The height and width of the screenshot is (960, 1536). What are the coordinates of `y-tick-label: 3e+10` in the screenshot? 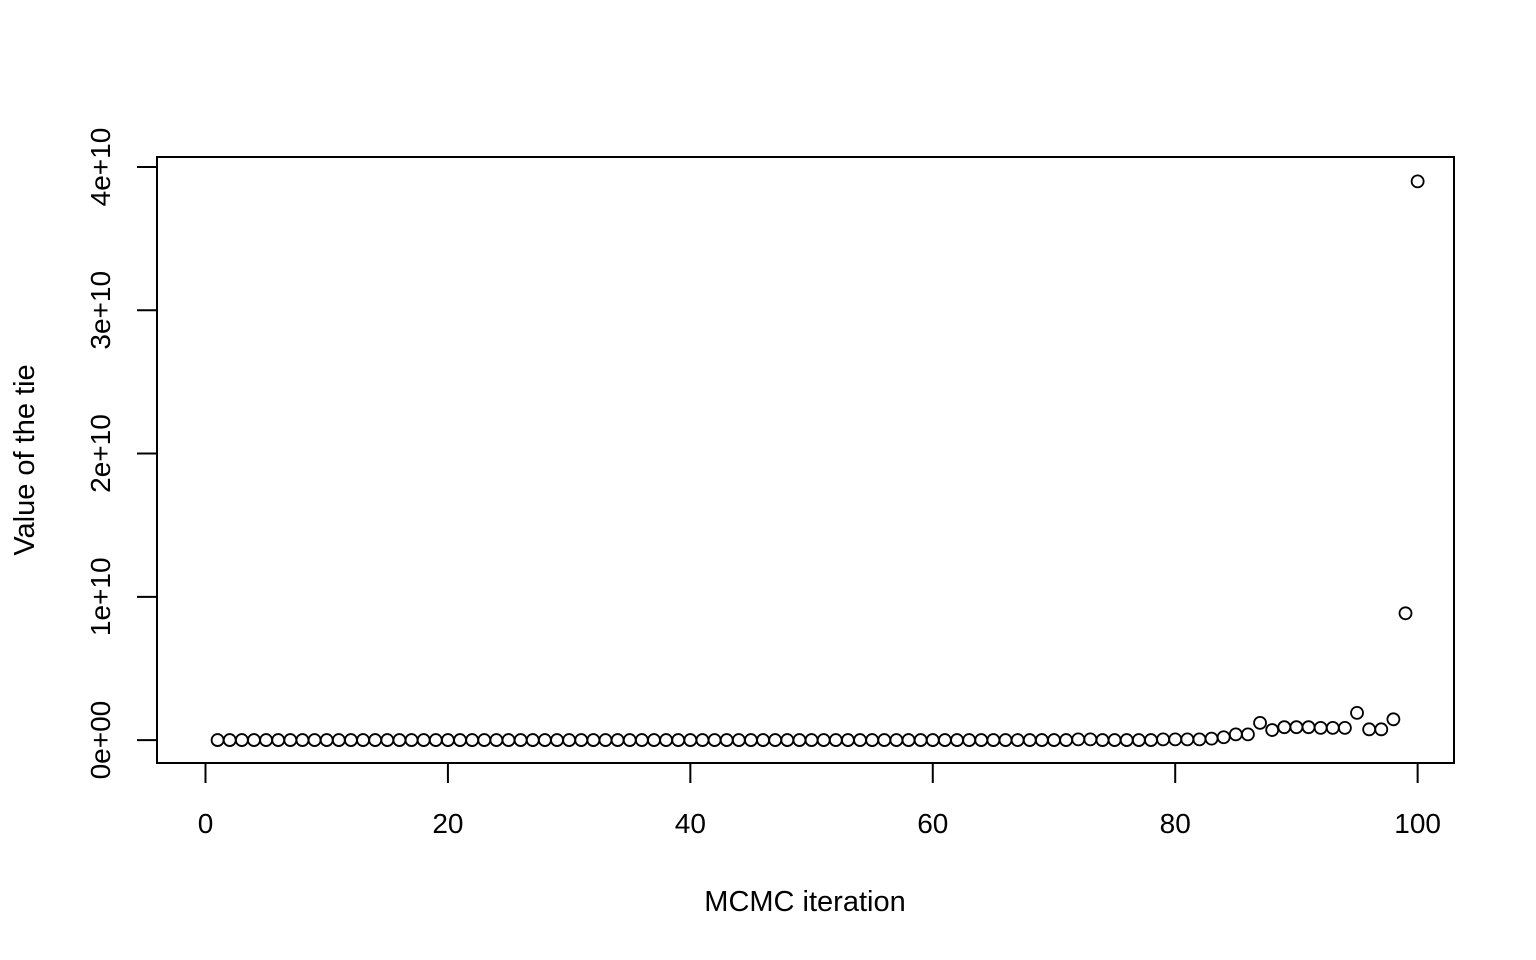 It's located at (100, 310).